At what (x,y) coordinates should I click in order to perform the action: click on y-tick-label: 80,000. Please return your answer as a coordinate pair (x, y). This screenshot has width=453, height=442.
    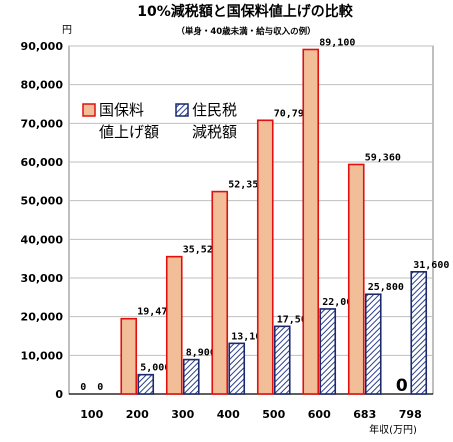
    Looking at the image, I should click on (42, 85).